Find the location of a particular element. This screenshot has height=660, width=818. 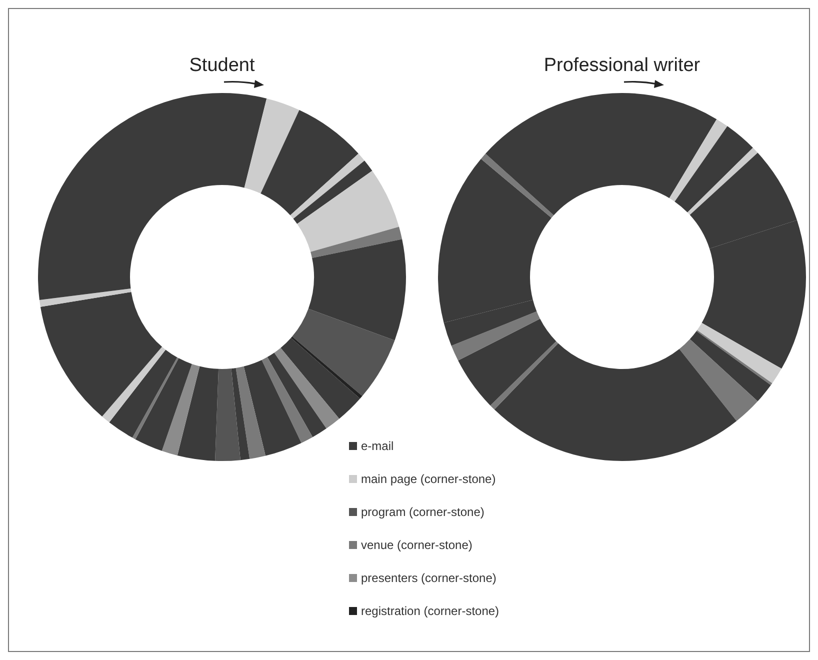

category-label: main page (corner-stone) is located at coordinates (428, 479).